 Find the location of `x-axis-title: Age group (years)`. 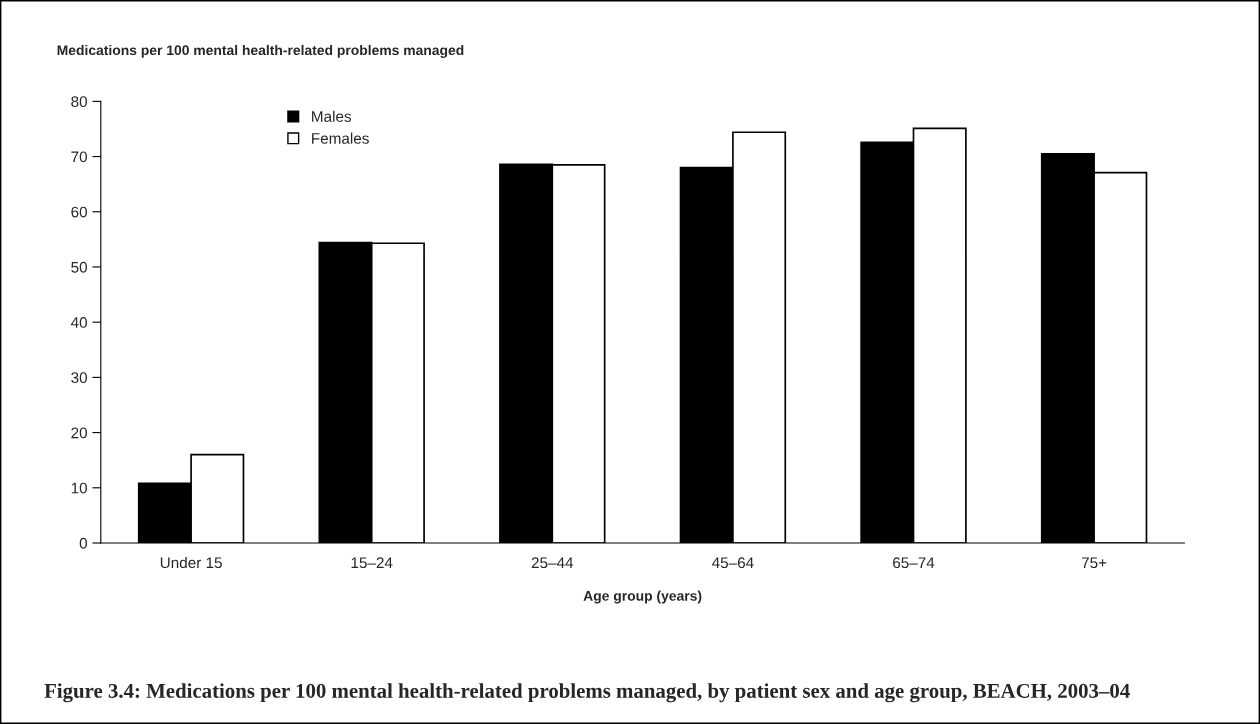

x-axis-title: Age group (years) is located at coordinates (642, 597).